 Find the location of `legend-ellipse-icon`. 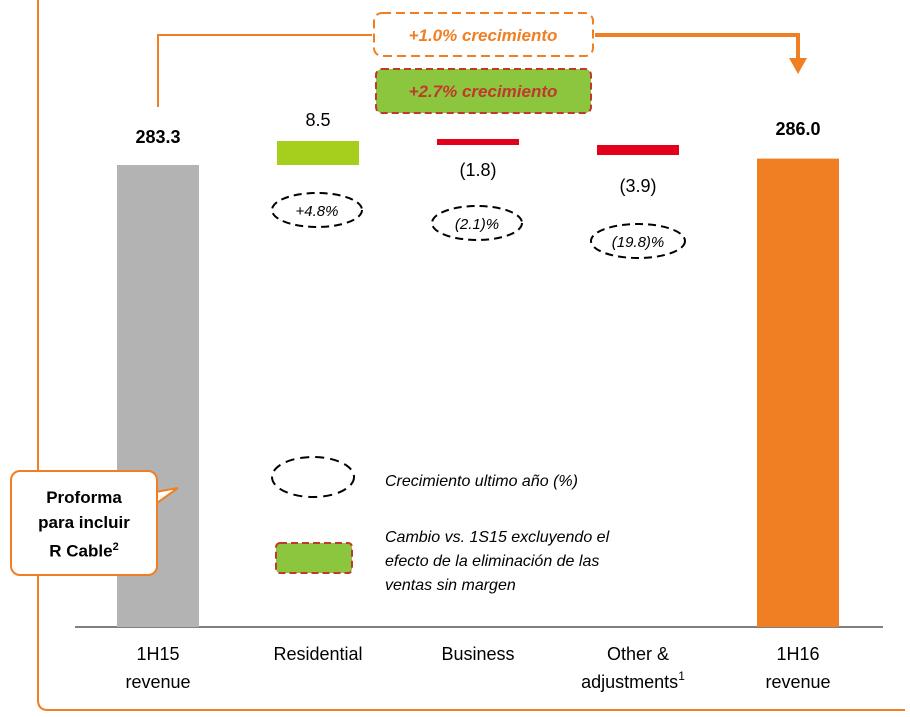

legend-ellipse-icon is located at coordinates (313, 477).